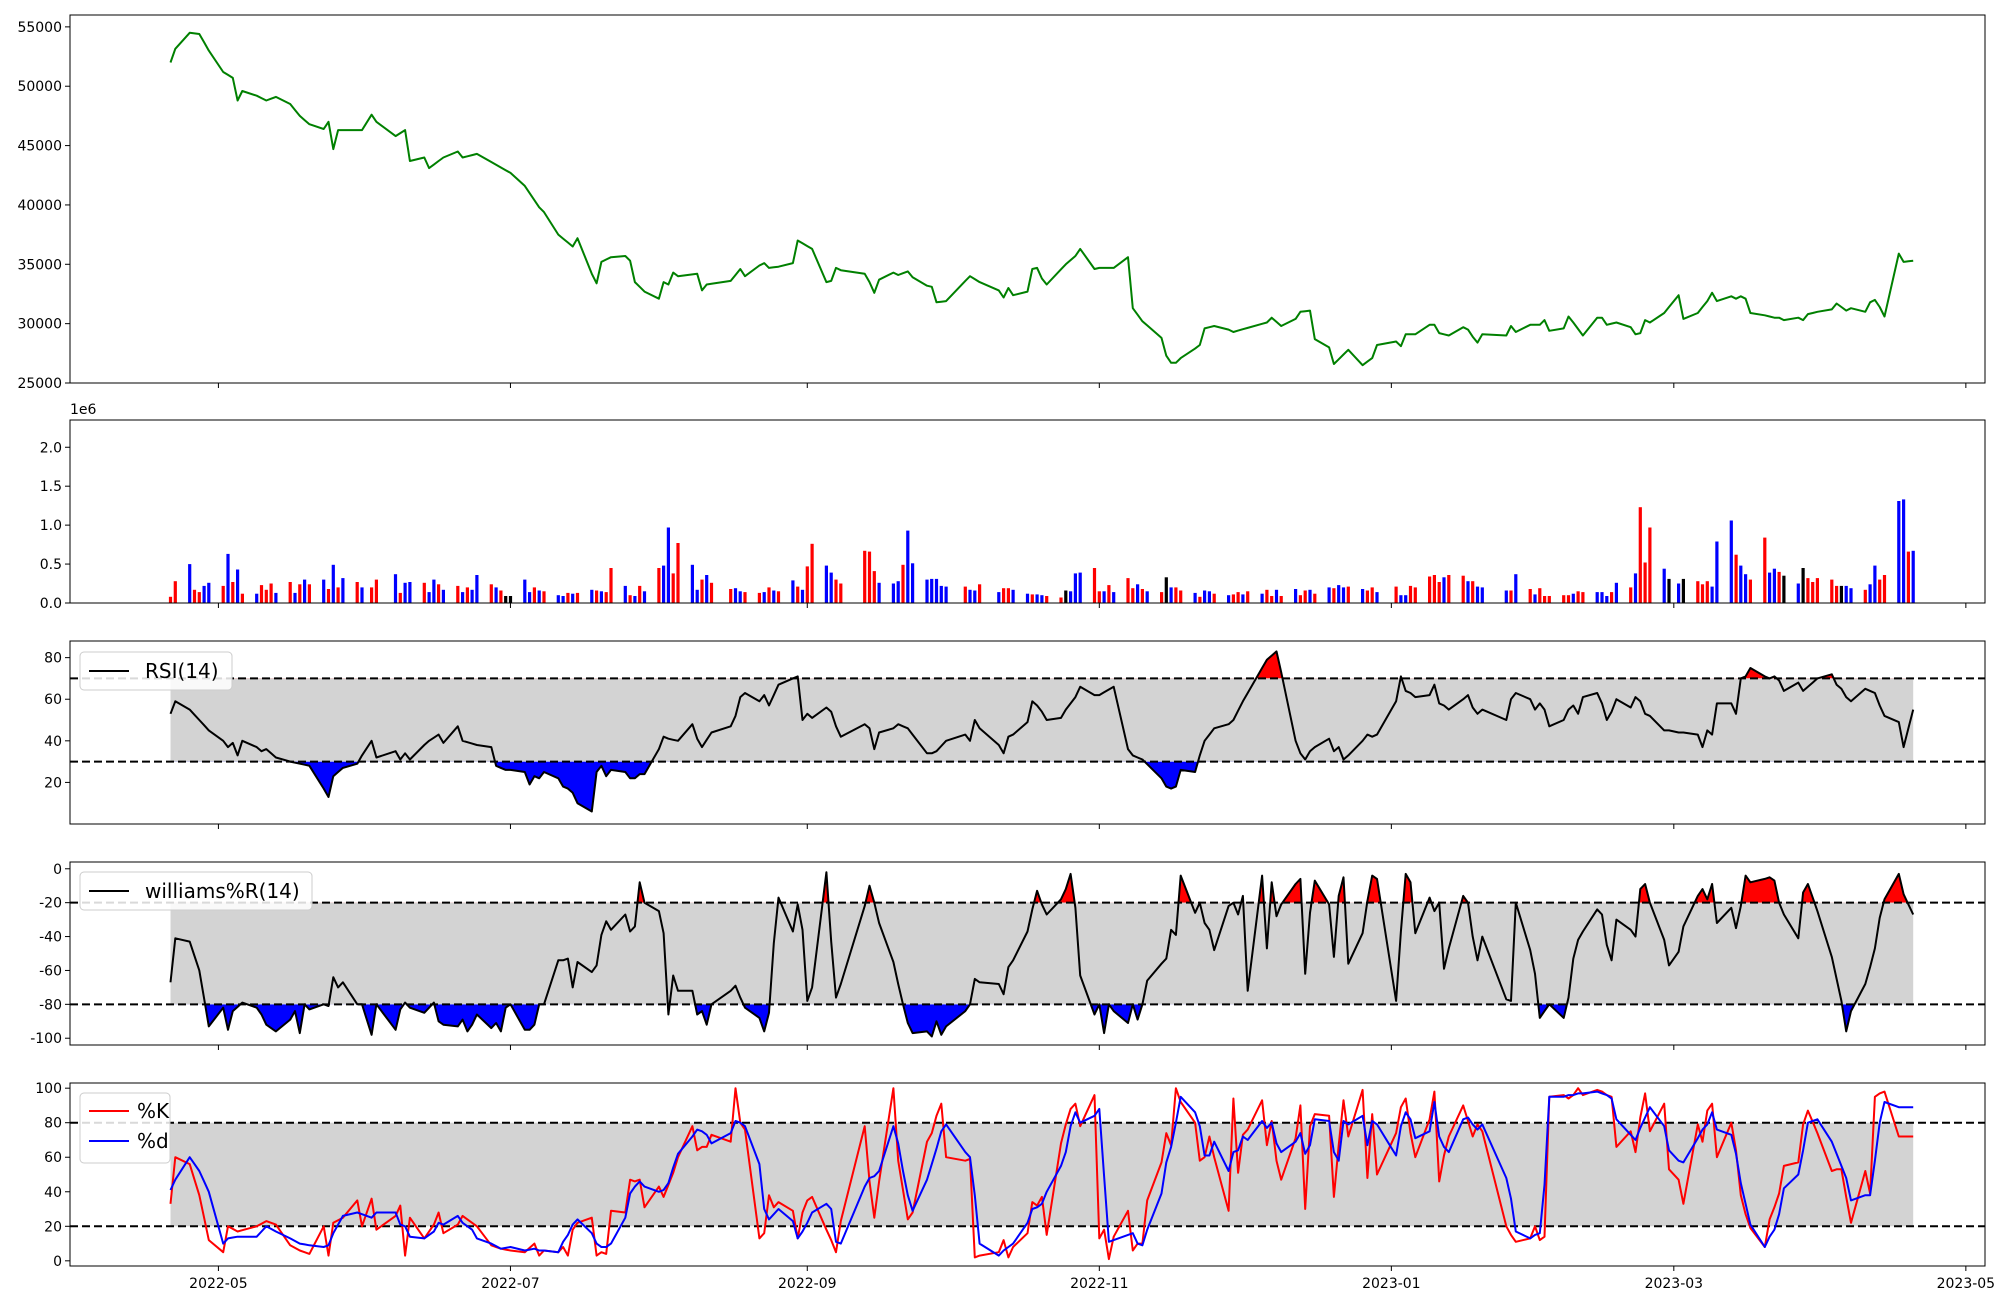 This screenshot has height=1300, width=2000. I want to click on williams-axes-frame, so click(1027, 953).